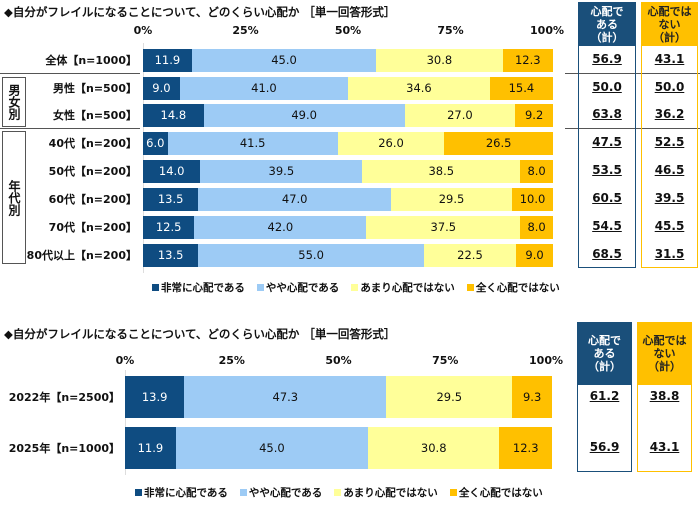  What do you see at coordinates (532, 397) in the screenshot?
I see `bar-segment: 9.3` at bounding box center [532, 397].